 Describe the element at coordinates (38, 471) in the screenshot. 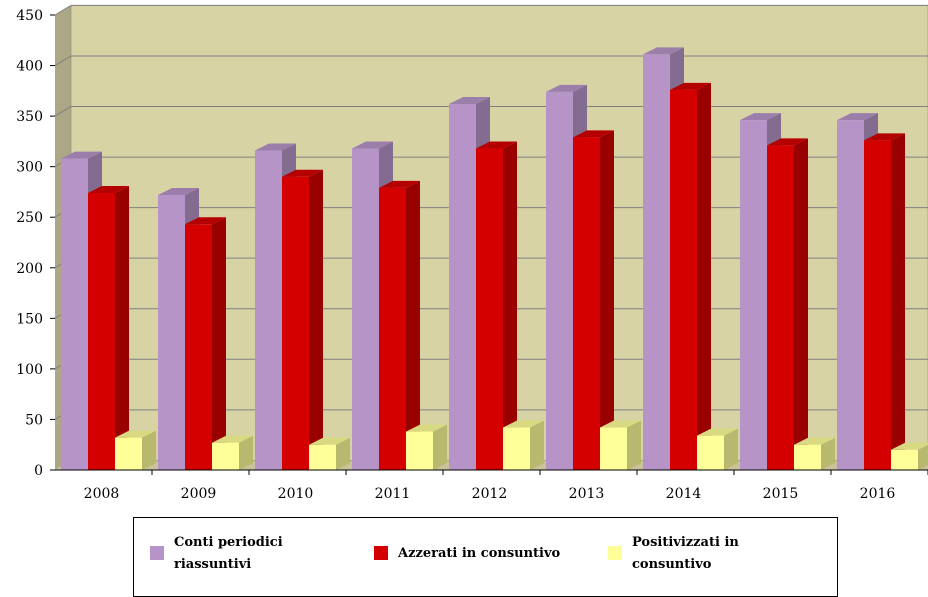

I see `y-tick-label: 0` at that location.